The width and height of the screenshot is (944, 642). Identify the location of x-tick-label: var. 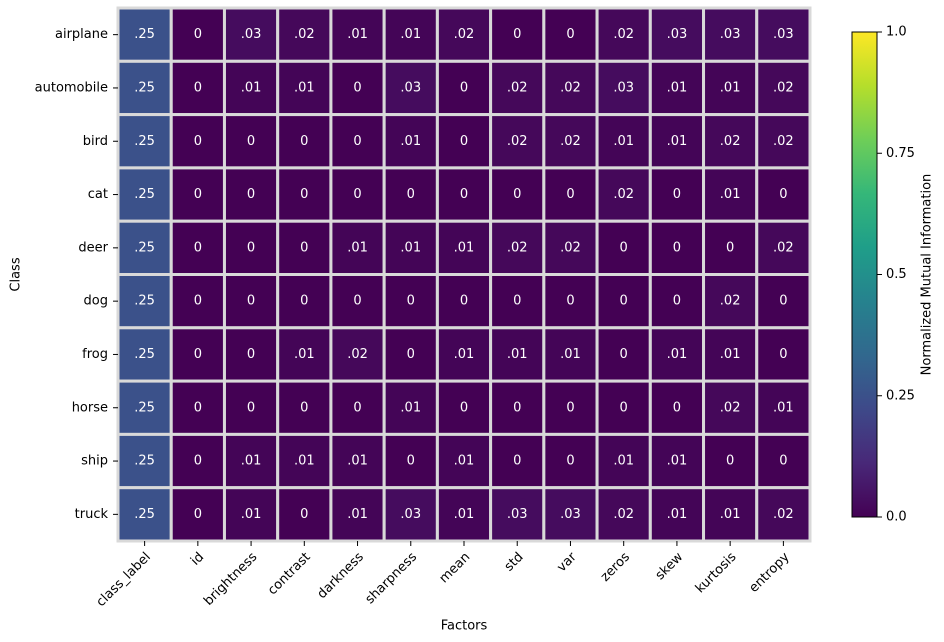
(567, 562).